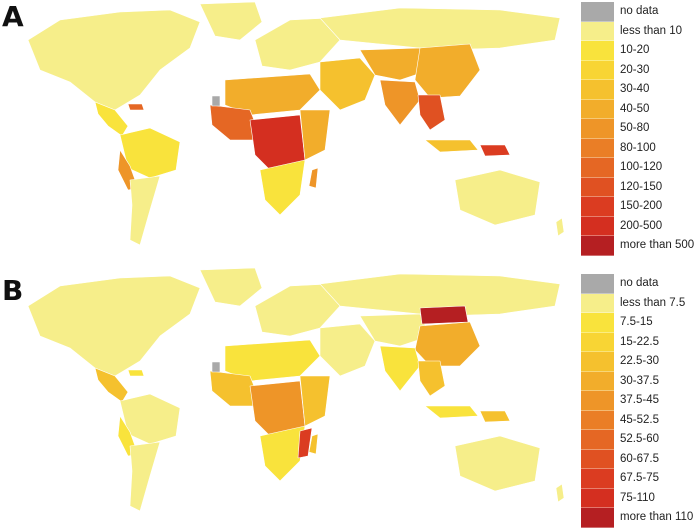  I want to click on legend-row: 30-37.5, so click(639, 381).